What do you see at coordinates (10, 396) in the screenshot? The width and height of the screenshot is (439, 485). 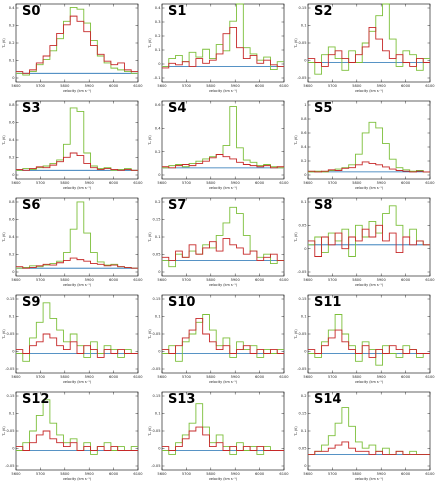 I see `y-tick-label: 0.15` at bounding box center [10, 396].